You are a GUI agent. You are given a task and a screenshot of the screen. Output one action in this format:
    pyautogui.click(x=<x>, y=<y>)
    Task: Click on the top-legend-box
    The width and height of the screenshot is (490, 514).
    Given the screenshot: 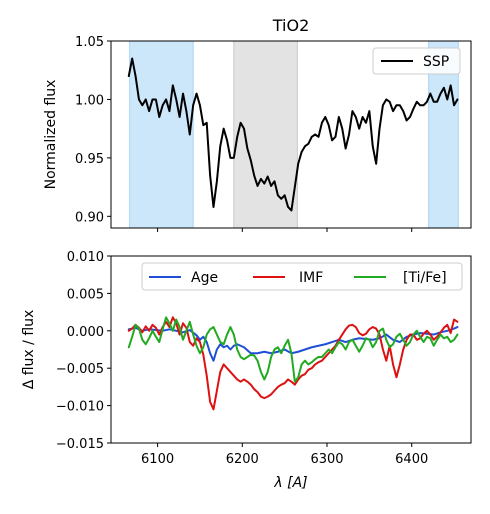 What is the action you would take?
    pyautogui.click(x=416, y=61)
    